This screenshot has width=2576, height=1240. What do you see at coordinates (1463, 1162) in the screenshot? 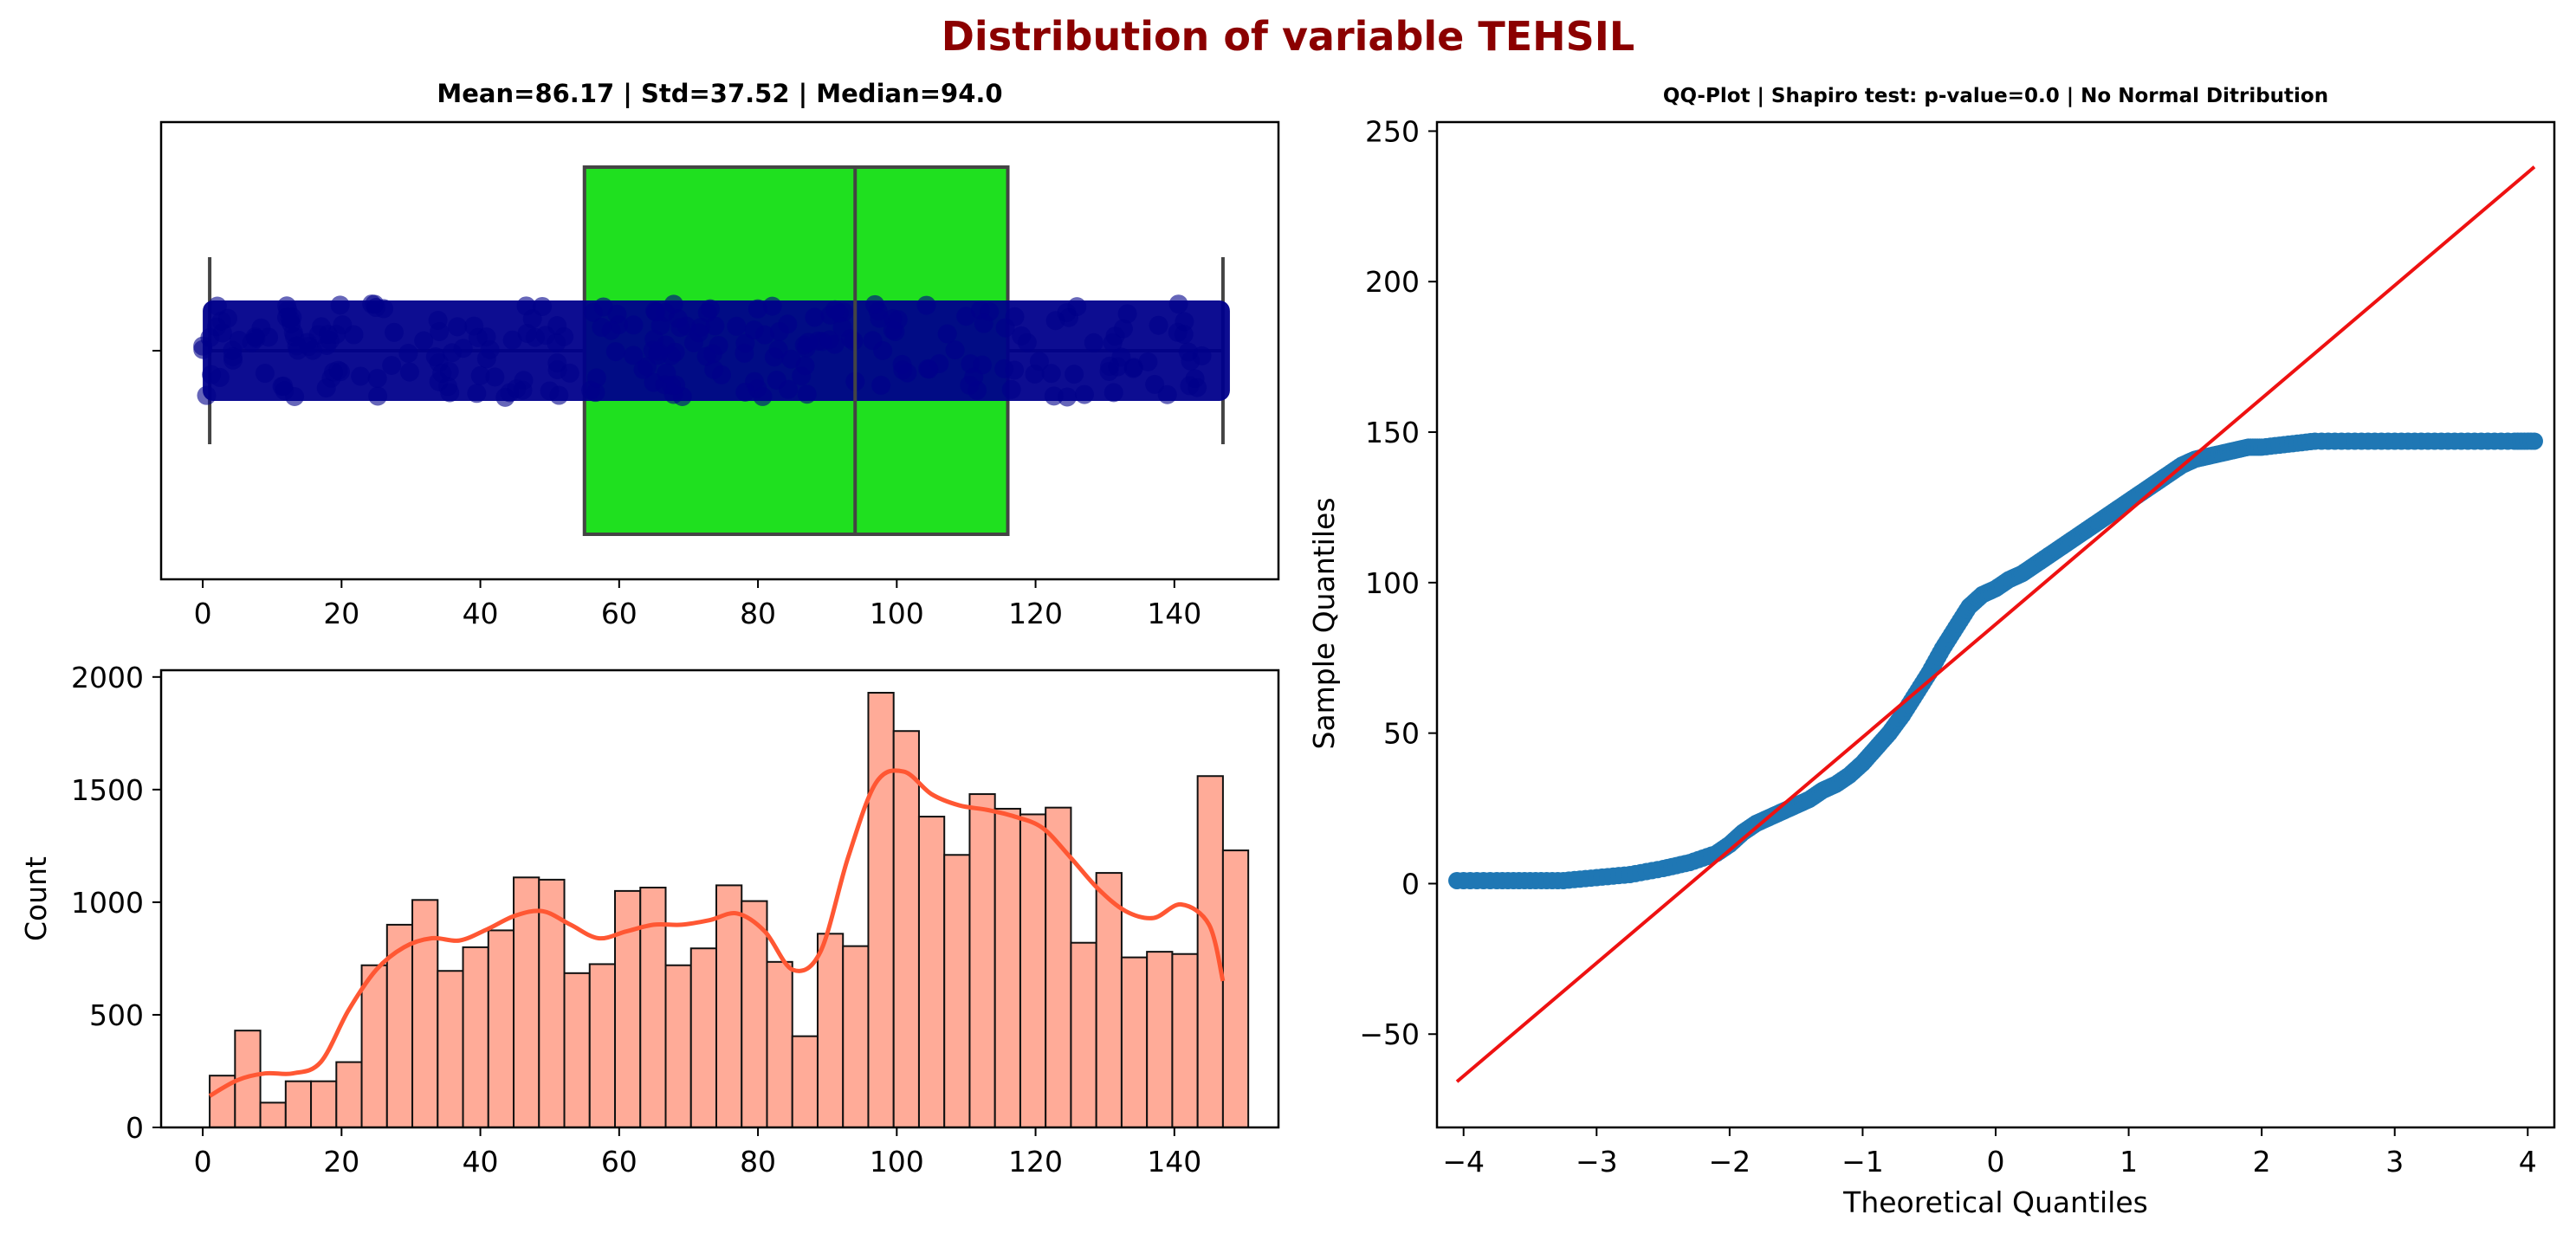
I see `qq-x-tick-label: −4` at bounding box center [1463, 1162].